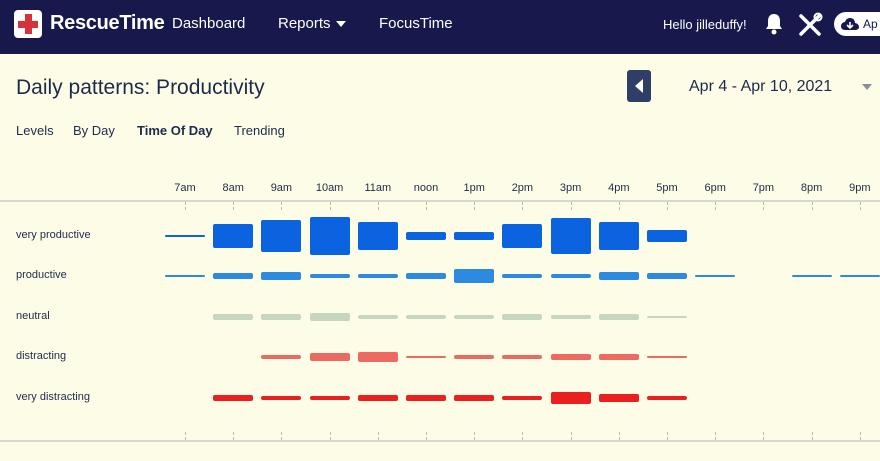 This screenshot has width=880, height=461. What do you see at coordinates (774, 26) in the screenshot?
I see `bell-icon` at bounding box center [774, 26].